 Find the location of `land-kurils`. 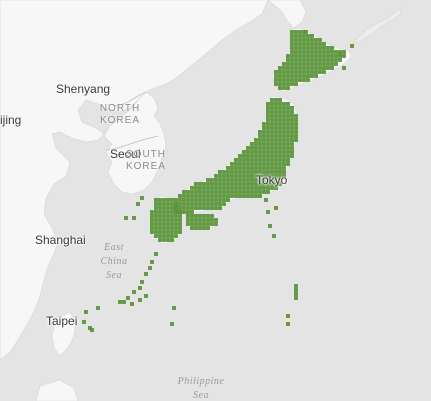

land-kurils is located at coordinates (377, 26).